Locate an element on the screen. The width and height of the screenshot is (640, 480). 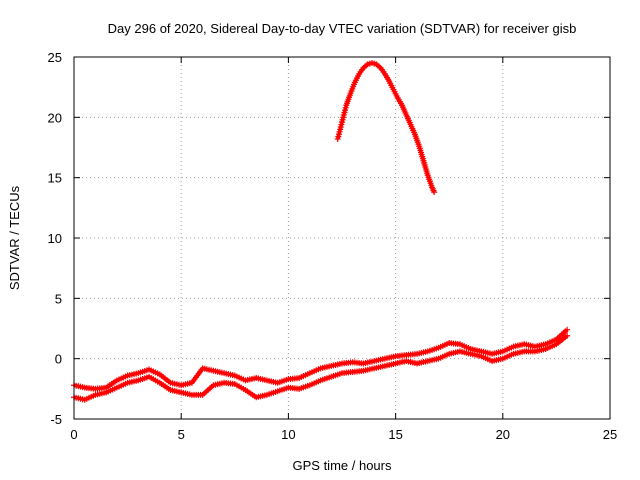
y-tick-label: 0 is located at coordinates (58, 359).